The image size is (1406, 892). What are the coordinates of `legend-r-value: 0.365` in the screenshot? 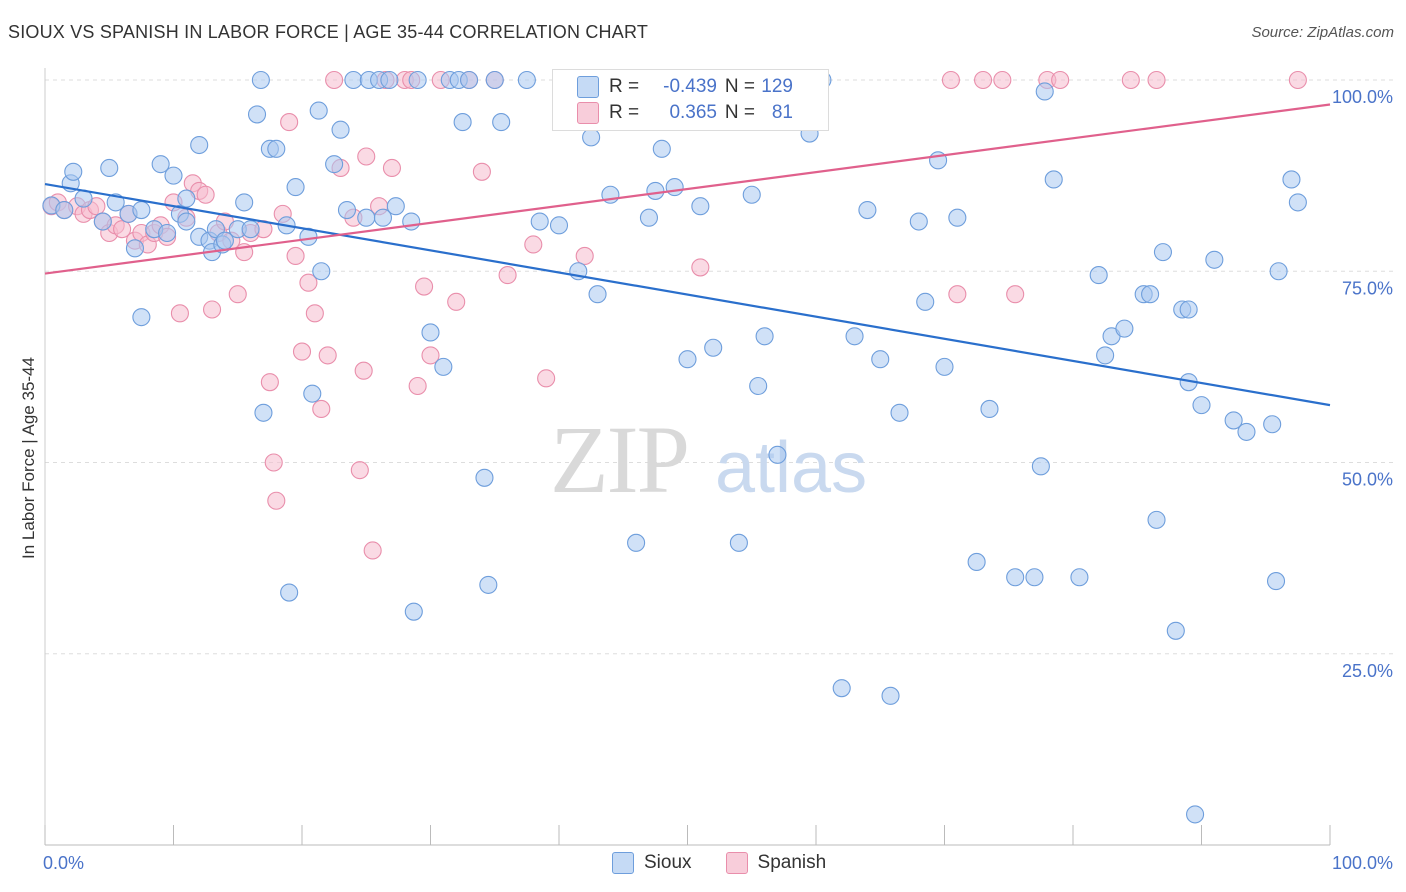 It's located at (693, 112).